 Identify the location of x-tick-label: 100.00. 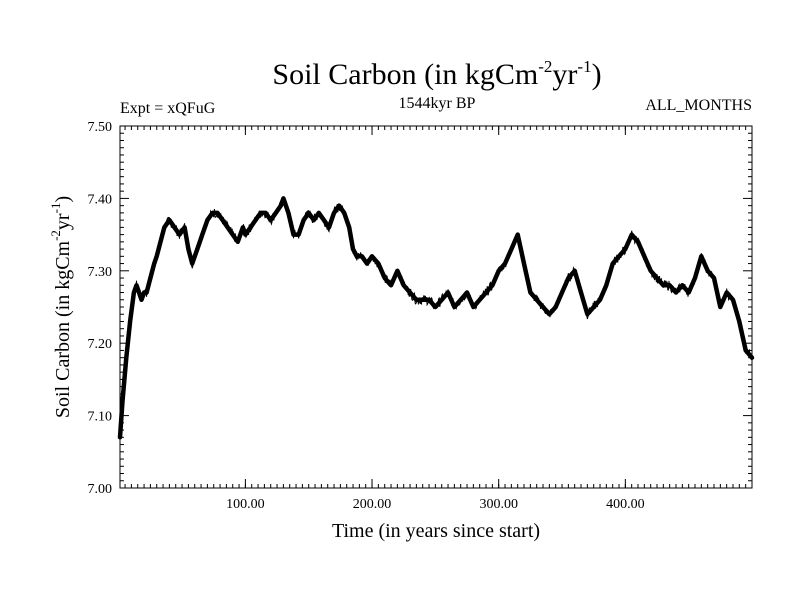
(245, 504).